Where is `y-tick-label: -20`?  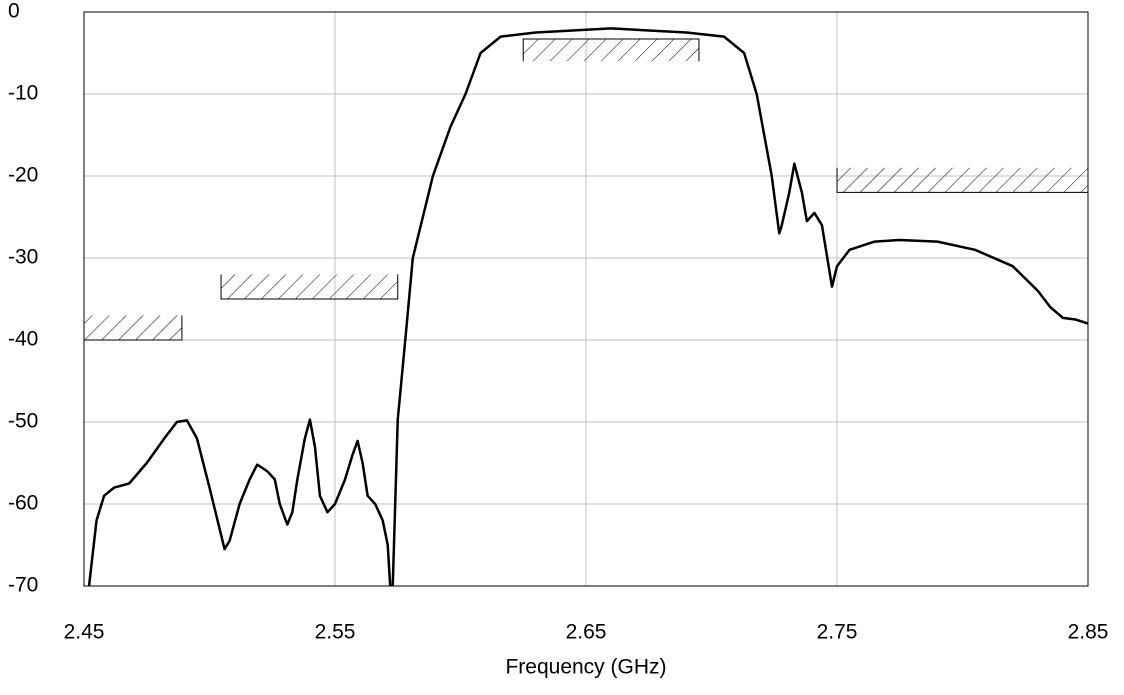 y-tick-label: -20 is located at coordinates (23, 175).